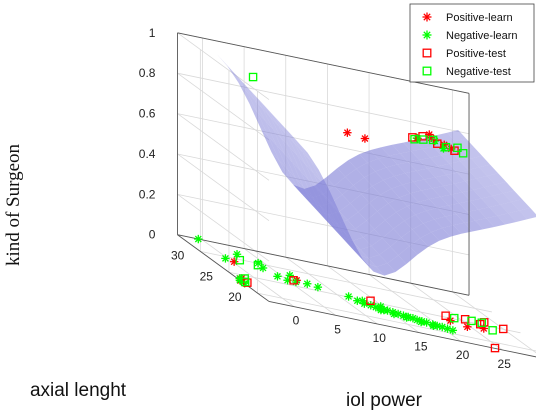  What do you see at coordinates (464, 54) in the screenshot?
I see `legend-entry-positive-test: Positive-test` at bounding box center [464, 54].